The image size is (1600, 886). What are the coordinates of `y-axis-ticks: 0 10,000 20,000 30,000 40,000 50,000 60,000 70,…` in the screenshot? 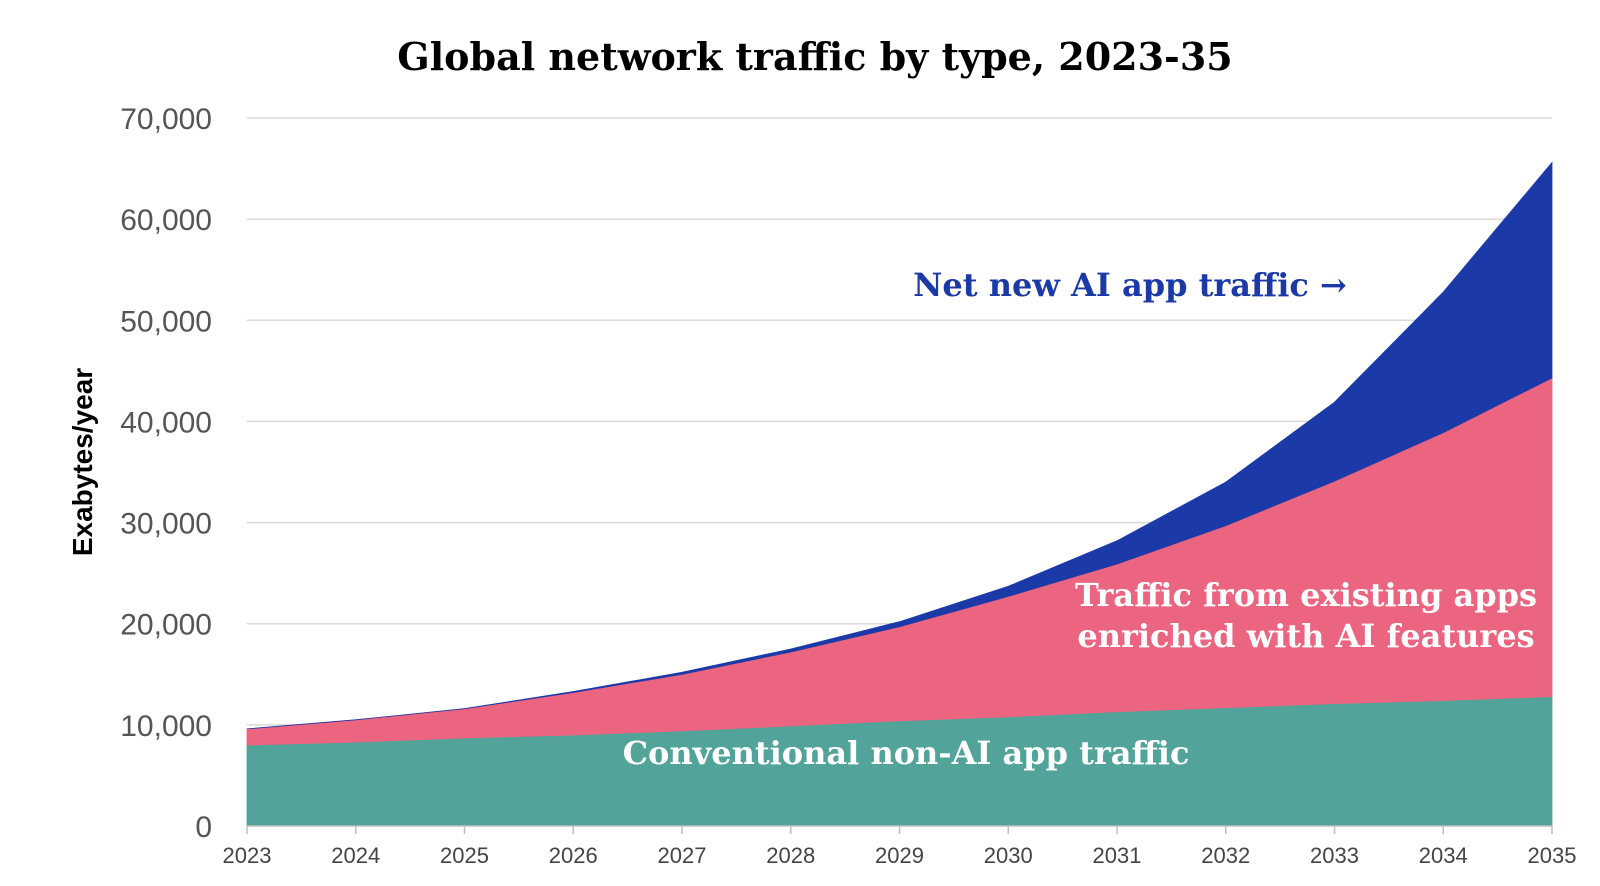 It's located at (166, 473).